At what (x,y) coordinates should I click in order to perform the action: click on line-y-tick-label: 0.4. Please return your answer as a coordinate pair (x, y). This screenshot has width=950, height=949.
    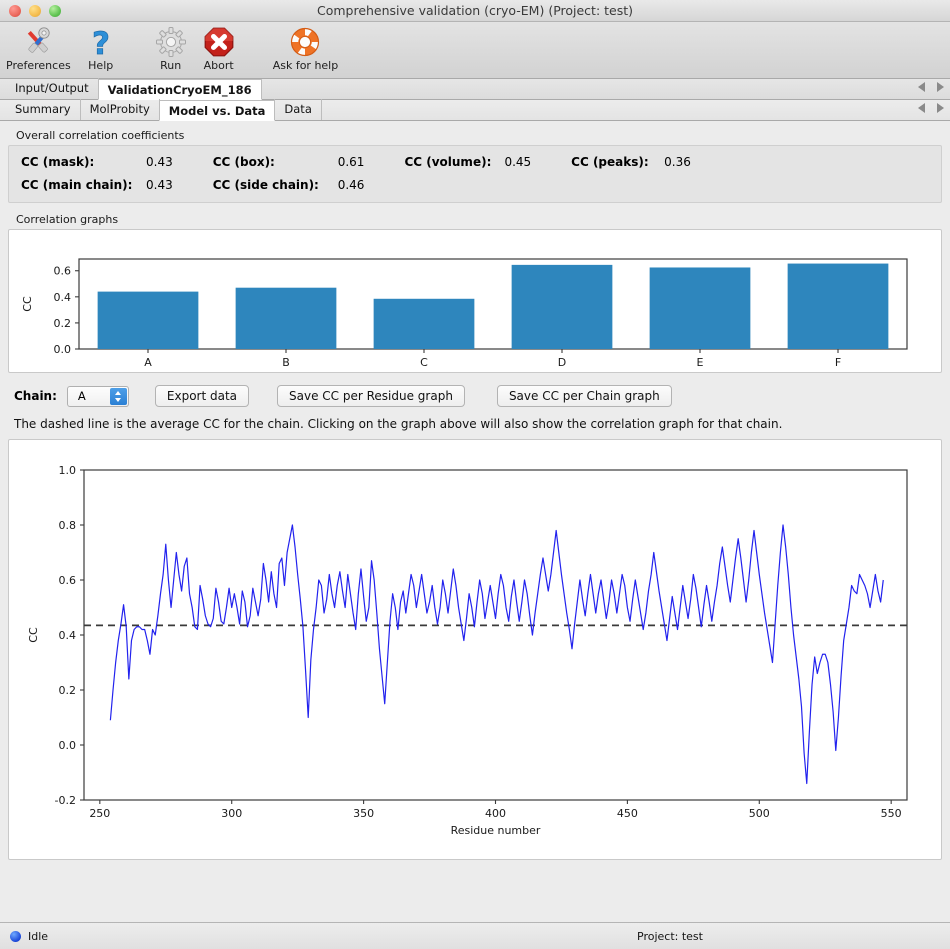
    Looking at the image, I should click on (68, 635).